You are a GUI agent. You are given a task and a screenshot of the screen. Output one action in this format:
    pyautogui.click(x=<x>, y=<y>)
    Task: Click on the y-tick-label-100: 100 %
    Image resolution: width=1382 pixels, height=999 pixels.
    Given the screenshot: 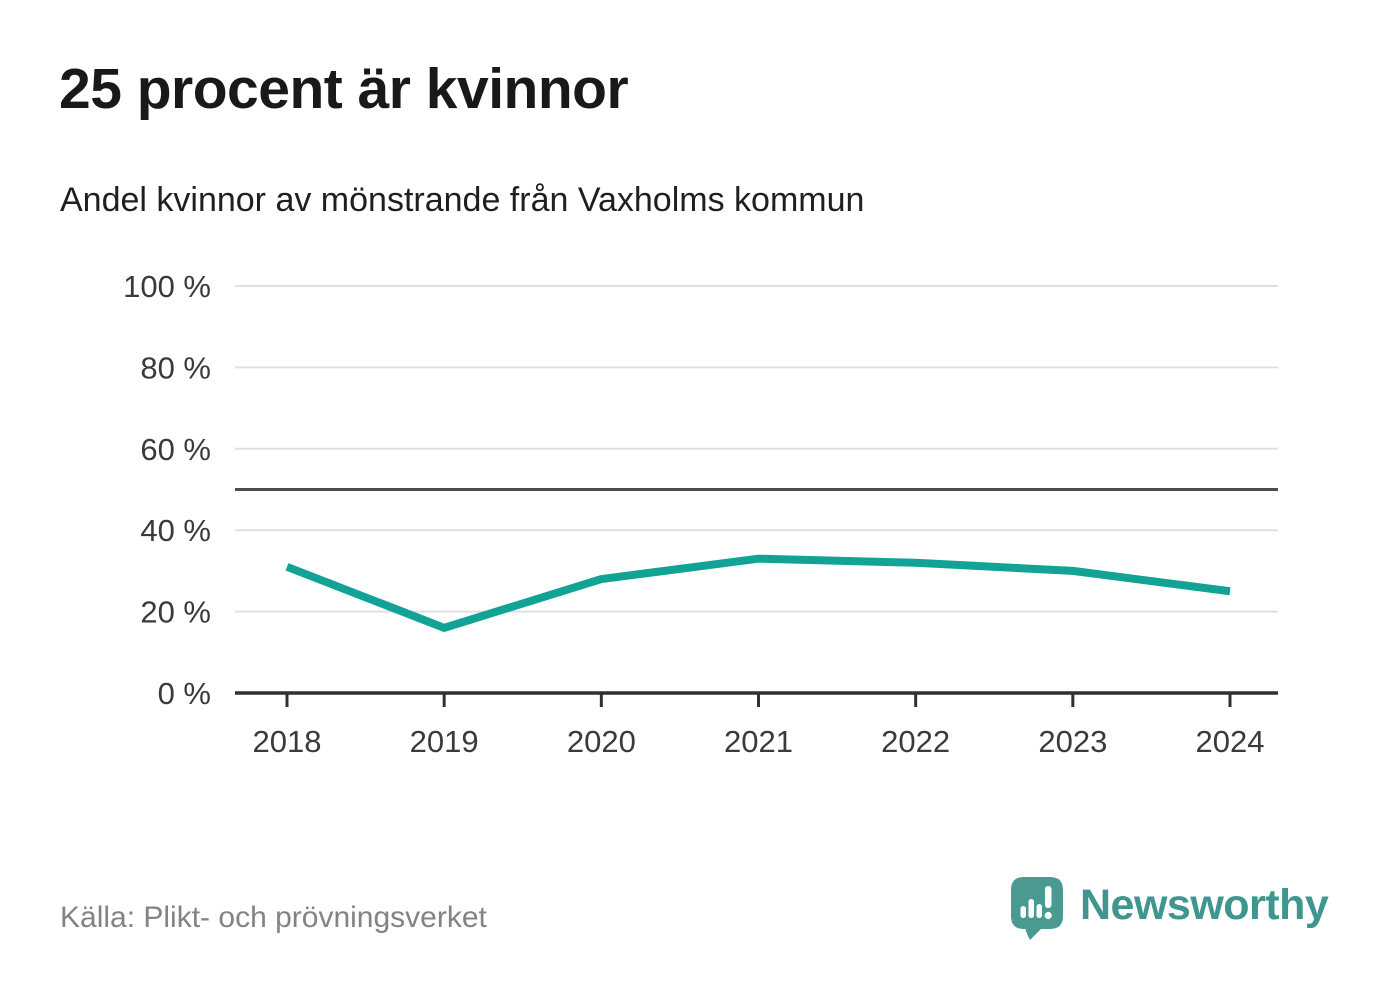 What is the action you would take?
    pyautogui.click(x=167, y=286)
    